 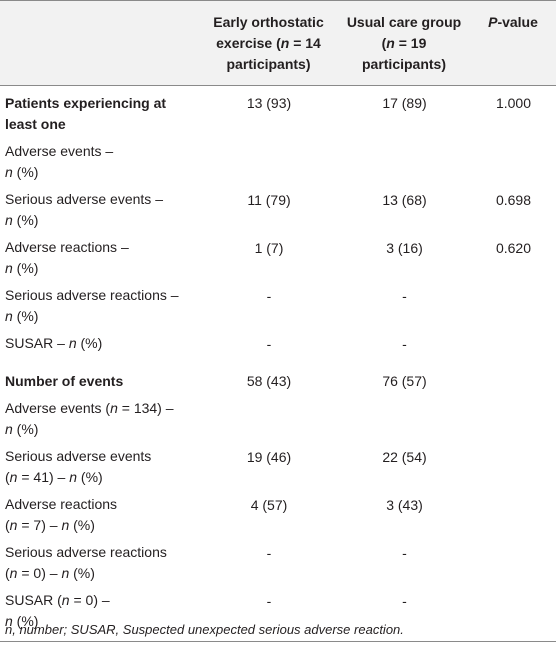 What do you see at coordinates (86, 562) in the screenshot?
I see `row-label: Serious adverse reactions (n = 0) – n (%)` at bounding box center [86, 562].